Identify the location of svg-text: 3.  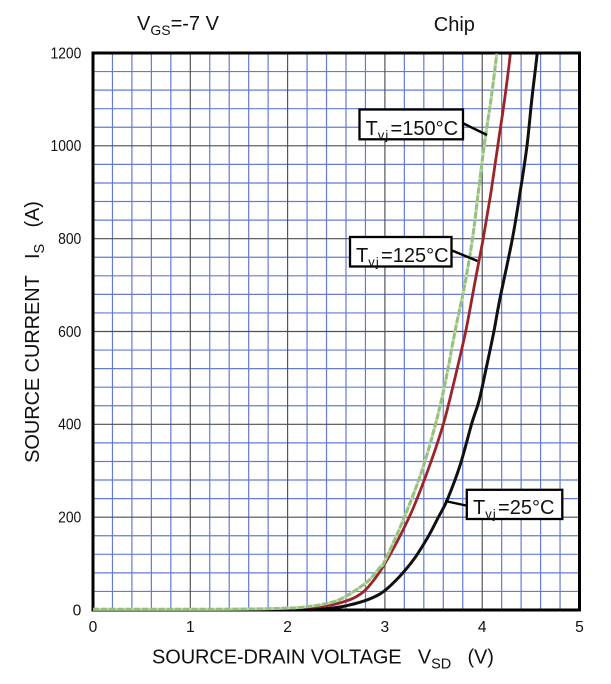
(385, 627).